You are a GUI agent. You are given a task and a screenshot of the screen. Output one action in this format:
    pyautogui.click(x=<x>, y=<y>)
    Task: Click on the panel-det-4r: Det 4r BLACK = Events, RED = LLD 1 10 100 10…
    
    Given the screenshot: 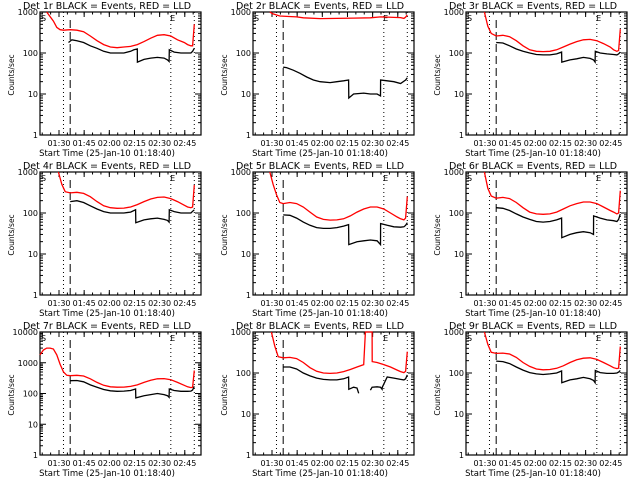 What is the action you would take?
    pyautogui.click(x=104, y=240)
    